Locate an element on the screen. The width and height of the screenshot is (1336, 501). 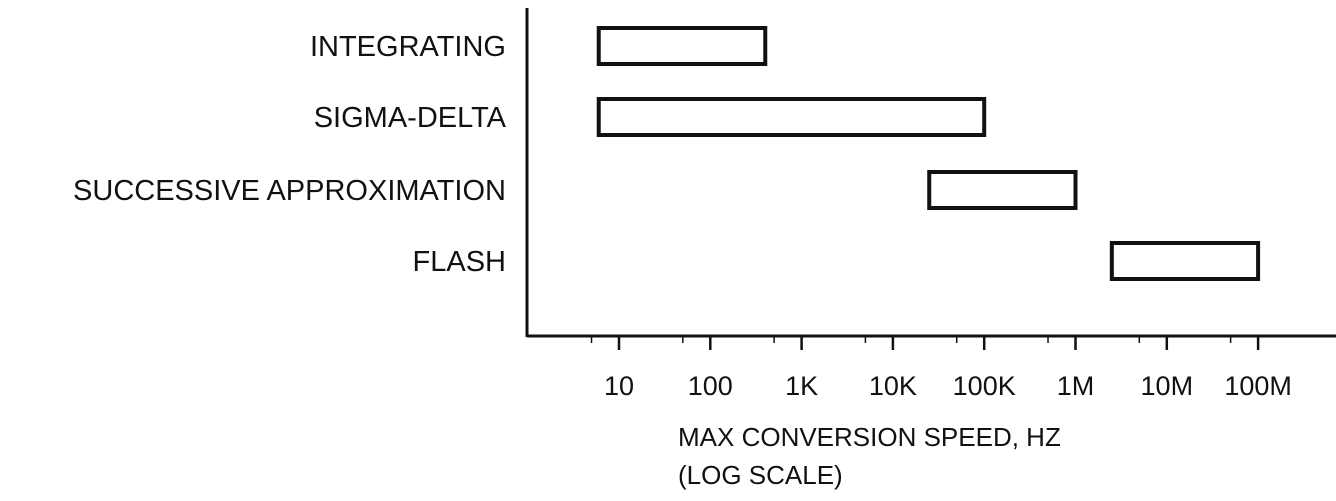
x-tick-label: 1M is located at coordinates (1076, 386).